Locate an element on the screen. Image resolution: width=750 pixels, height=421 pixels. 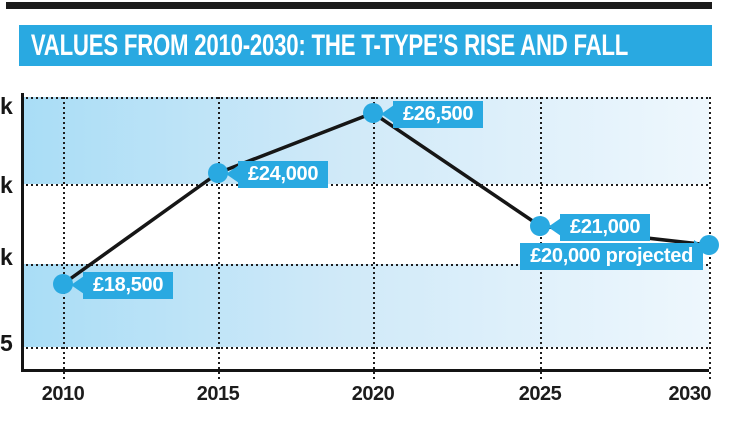
gridline-vertical-2020 is located at coordinates (374, 239).